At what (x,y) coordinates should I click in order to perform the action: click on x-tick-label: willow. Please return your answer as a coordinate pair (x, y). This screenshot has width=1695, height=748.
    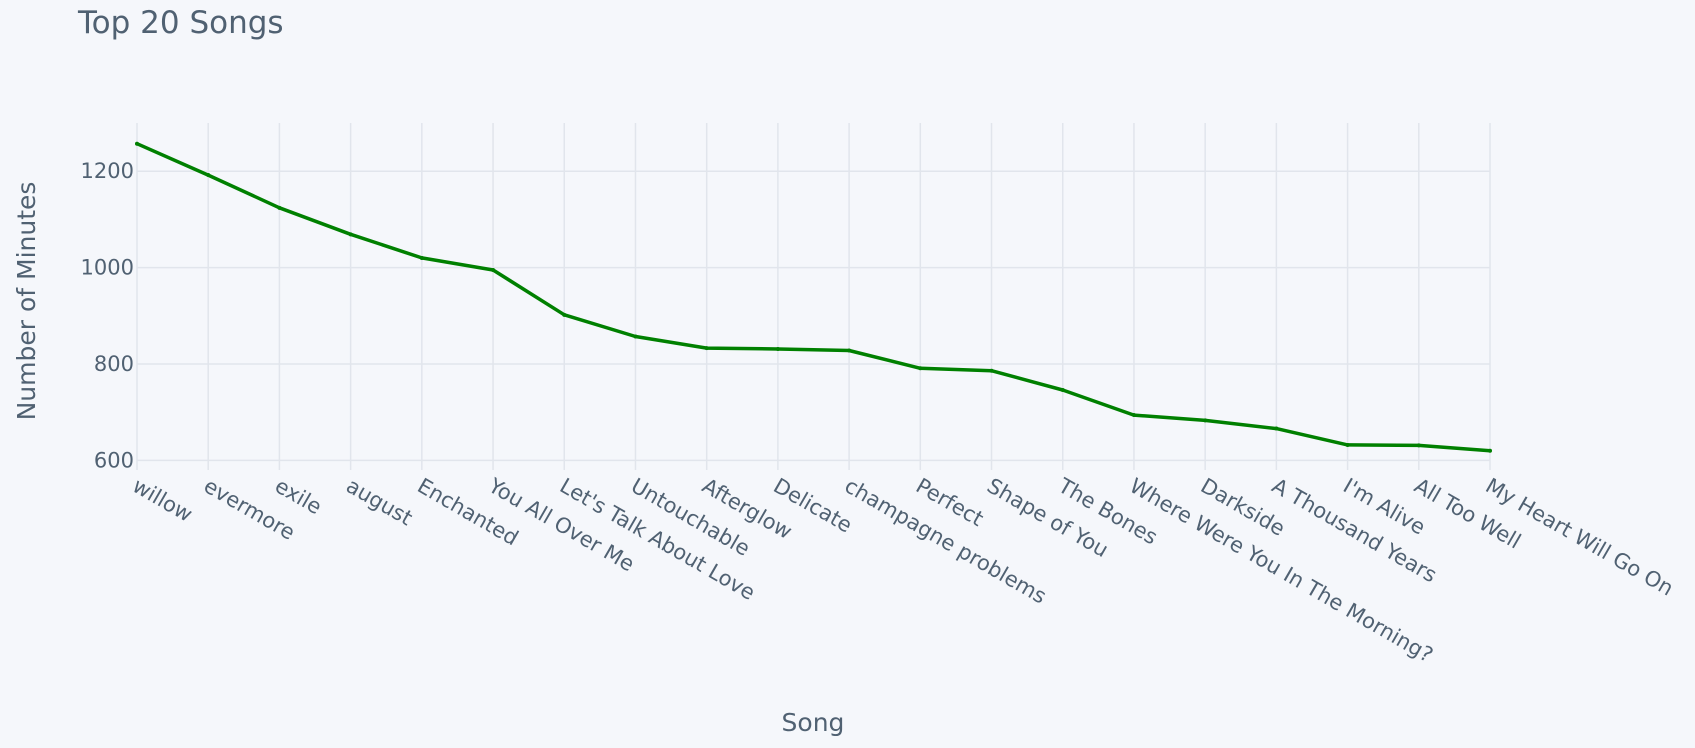
    Looking at the image, I should click on (163, 500).